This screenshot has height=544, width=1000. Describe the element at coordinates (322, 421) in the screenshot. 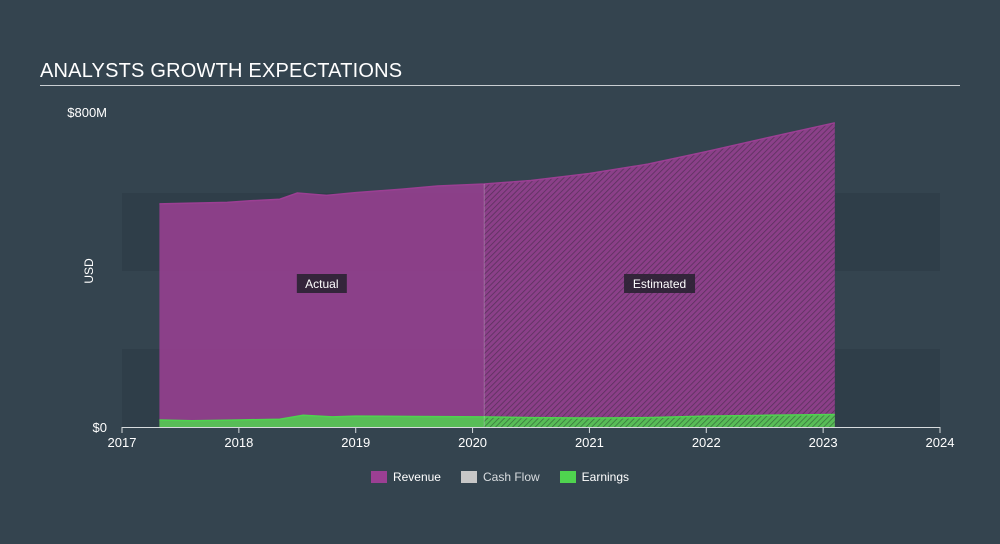

I see `earnings-actual-area` at that location.